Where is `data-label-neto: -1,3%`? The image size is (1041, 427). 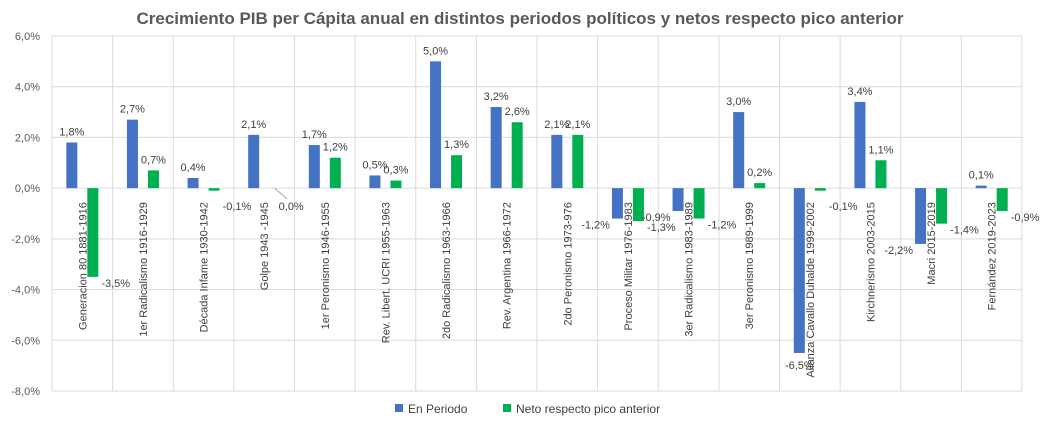 data-label-neto: -1,3% is located at coordinates (661, 228).